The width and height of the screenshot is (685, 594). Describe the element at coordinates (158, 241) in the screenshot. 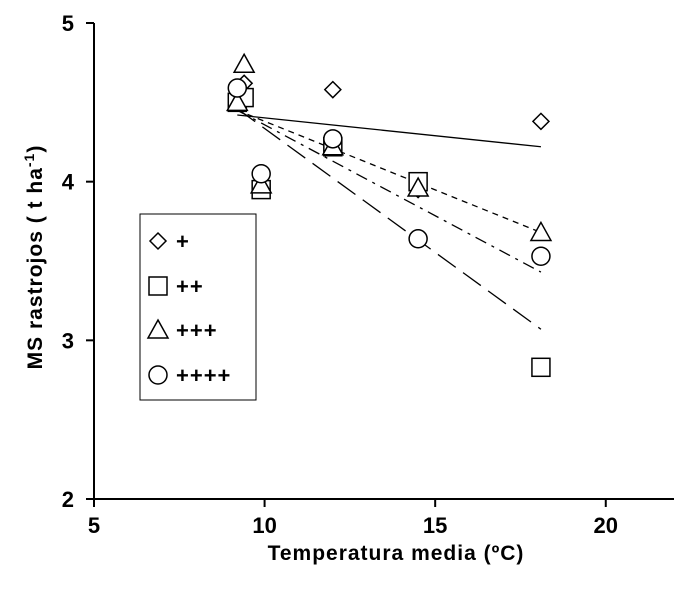

I see `legend-diamond-icon` at that location.